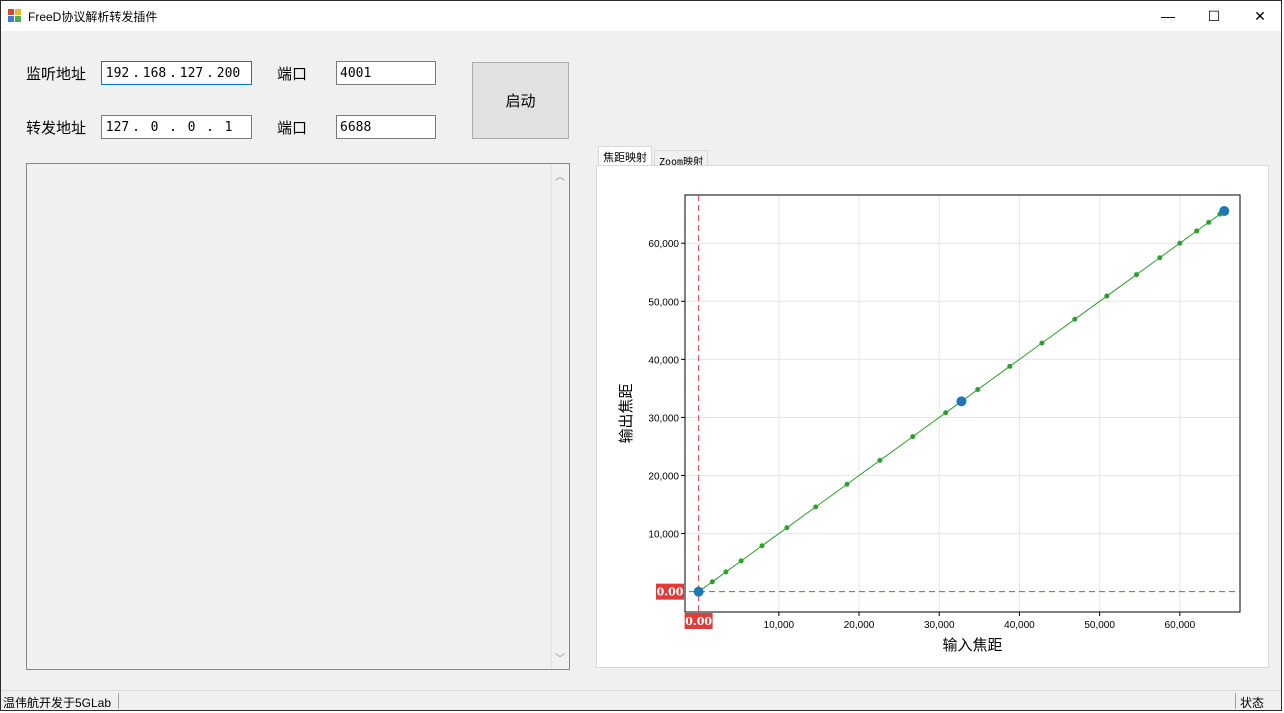 The height and width of the screenshot is (713, 1284). I want to click on forward-port-input: 6688, so click(386, 127).